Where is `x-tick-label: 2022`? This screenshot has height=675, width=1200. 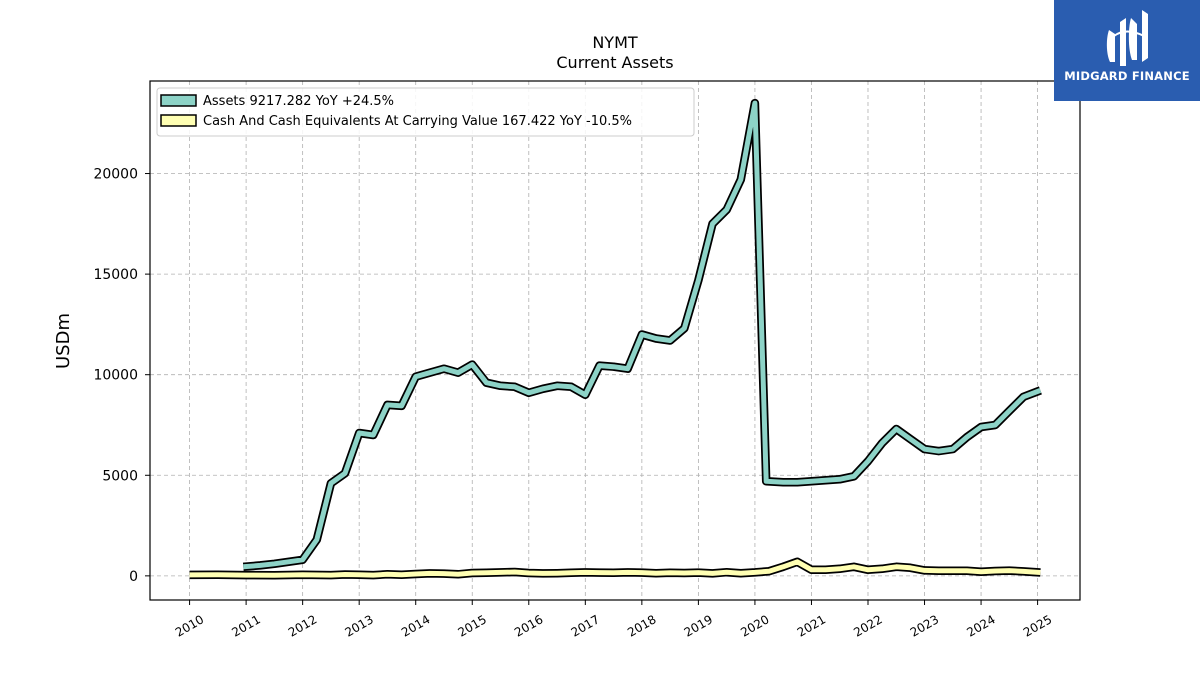 x-tick-label: 2022 is located at coordinates (867, 625).